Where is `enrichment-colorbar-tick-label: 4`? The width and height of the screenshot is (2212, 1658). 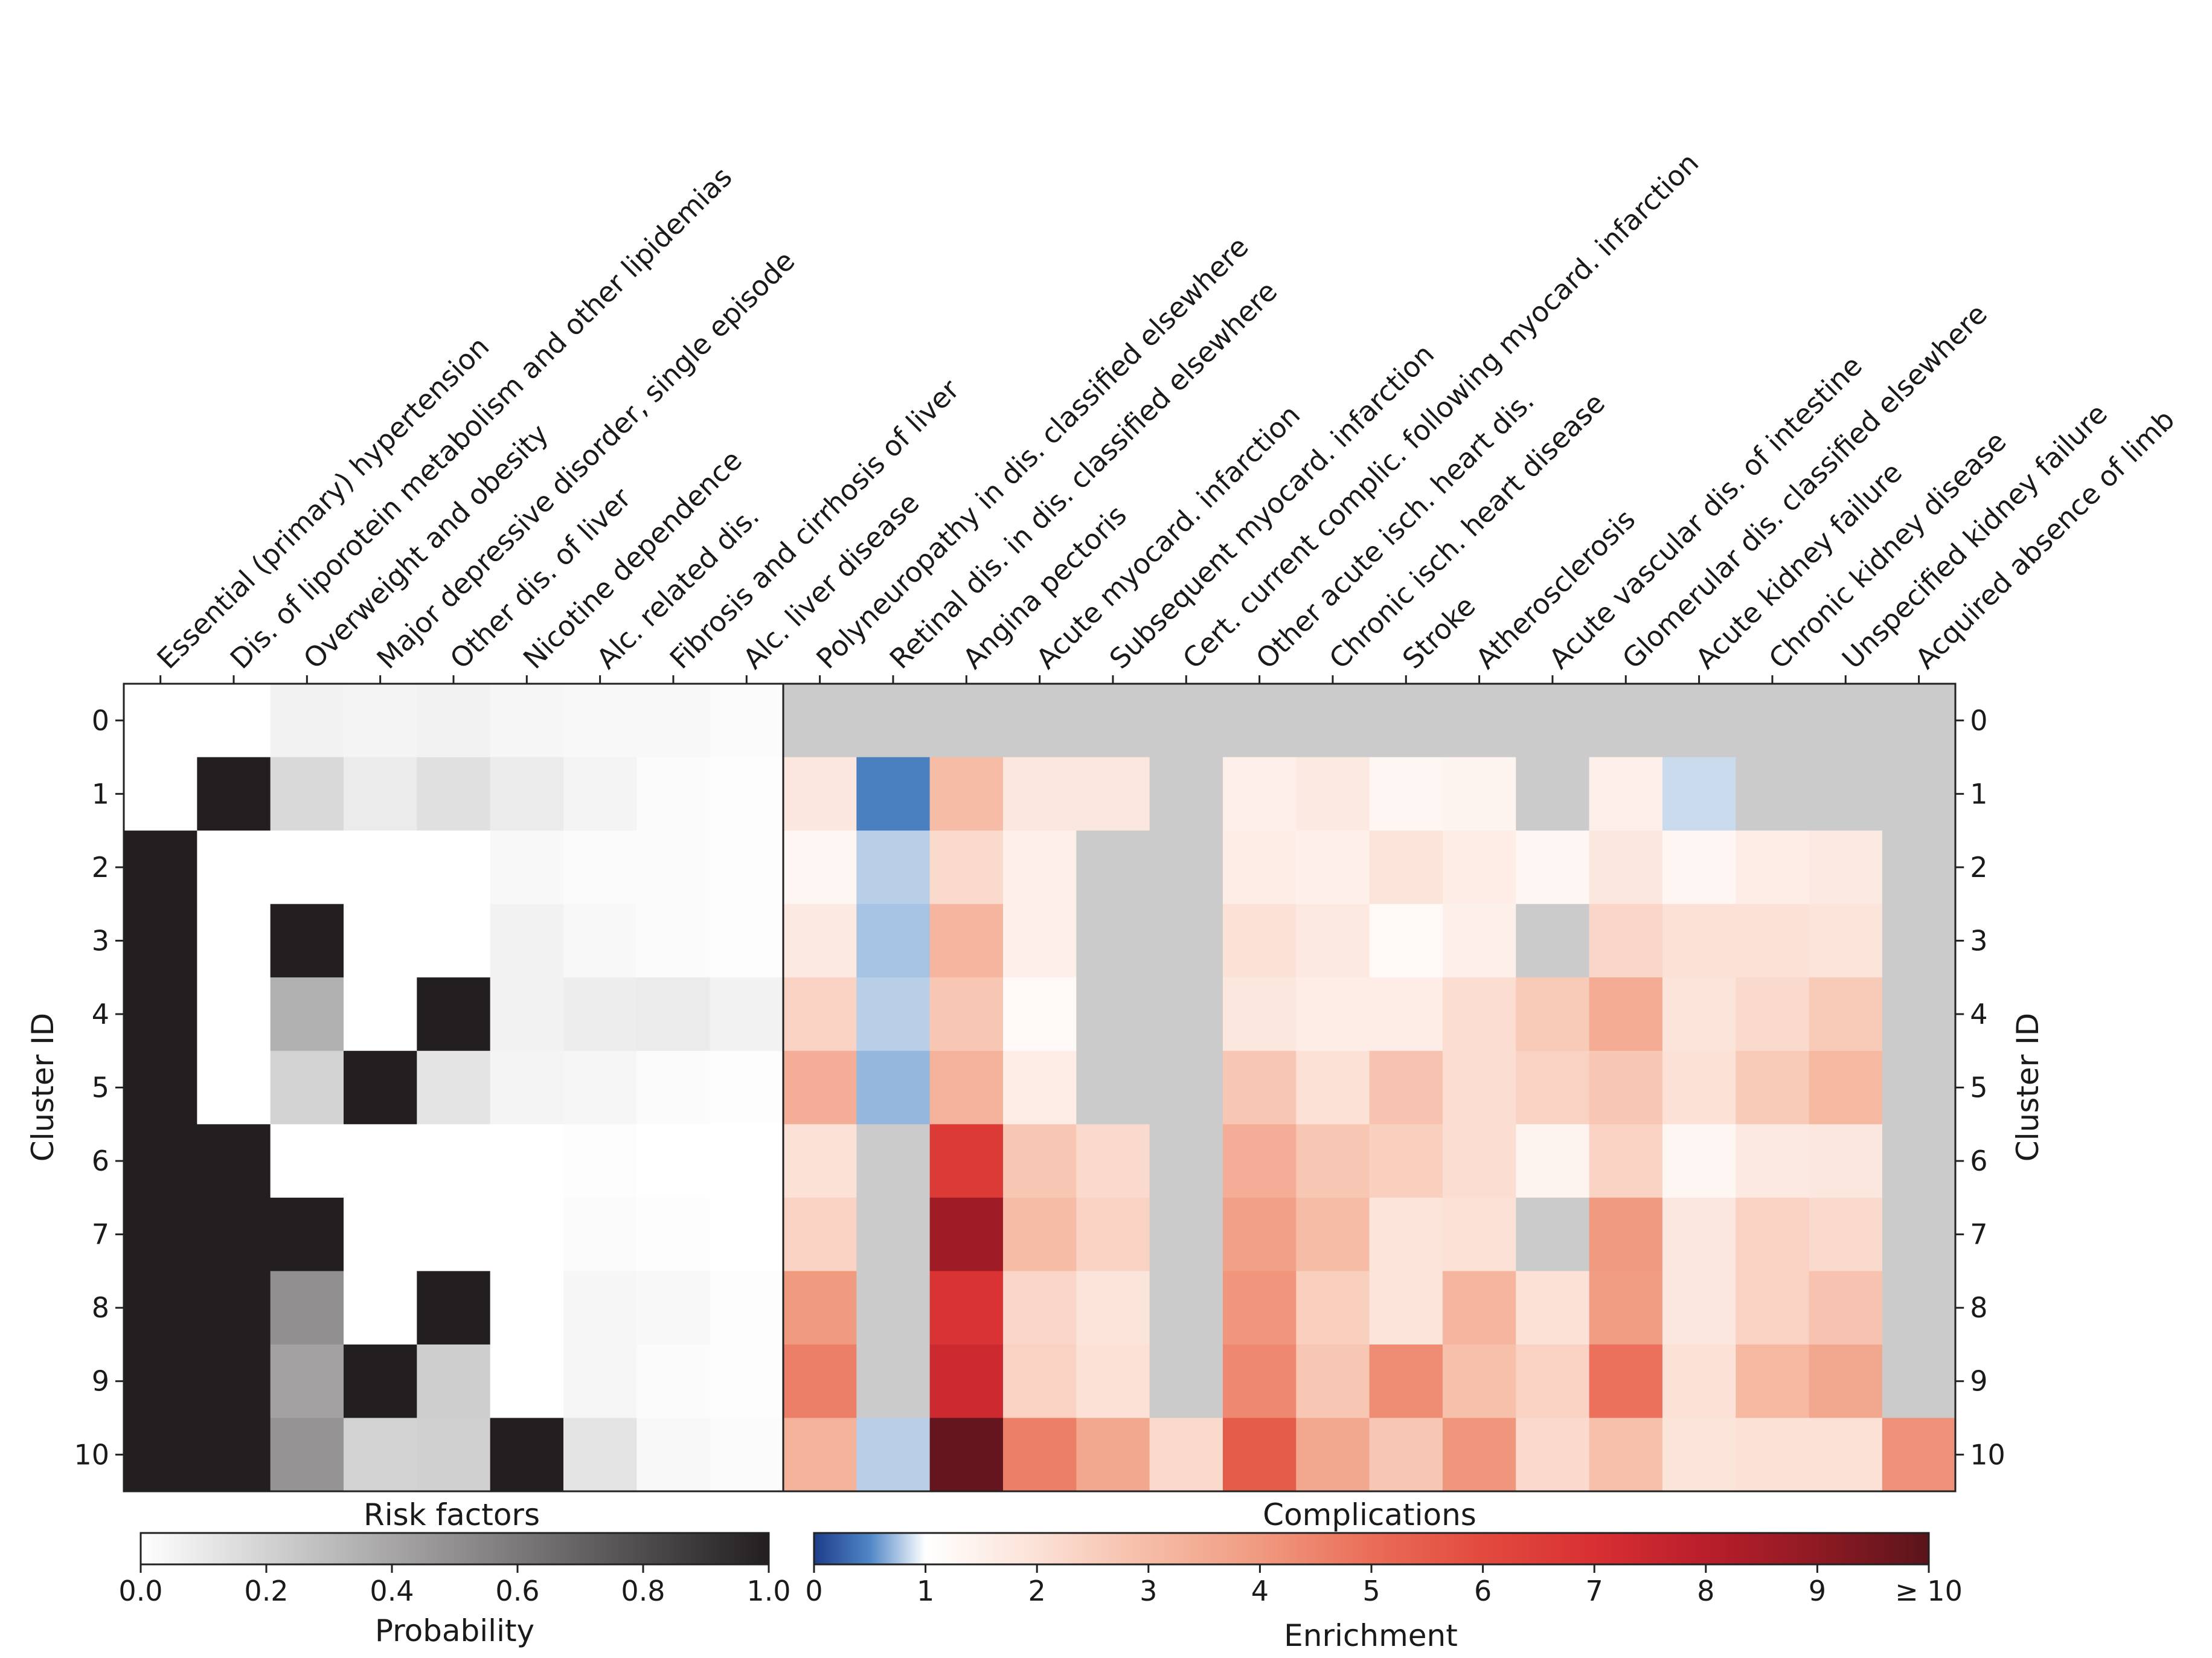
enrichment-colorbar-tick-label: 4 is located at coordinates (1260, 1591).